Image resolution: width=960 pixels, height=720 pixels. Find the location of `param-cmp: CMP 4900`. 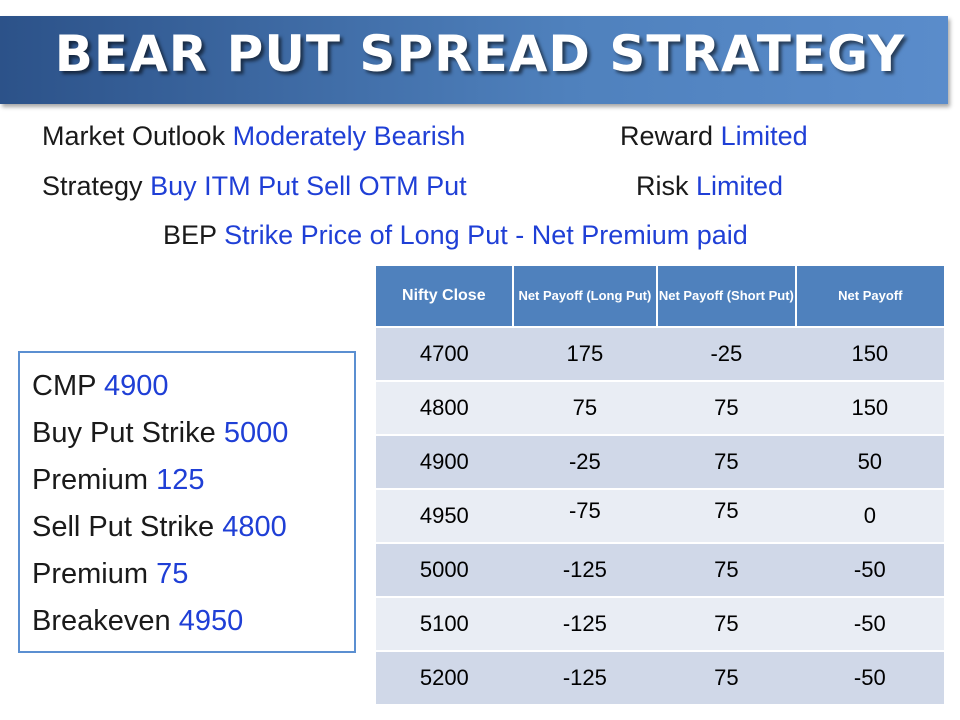

param-cmp: CMP 4900 is located at coordinates (193, 386).